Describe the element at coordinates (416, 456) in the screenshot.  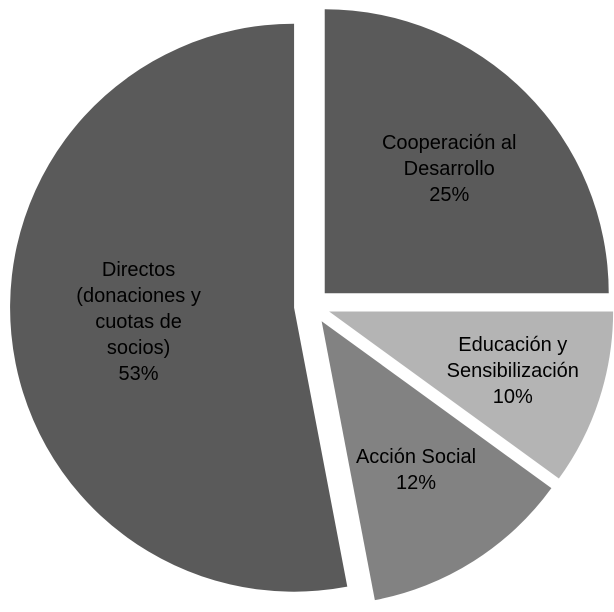
I see `category-label: Acción Social` at that location.